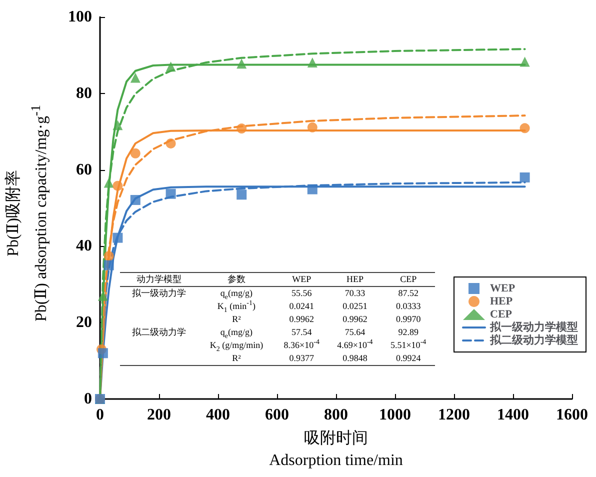 The image size is (596, 477). Describe the element at coordinates (408, 293) in the screenshot. I see `annotation: 87.52` at that location.